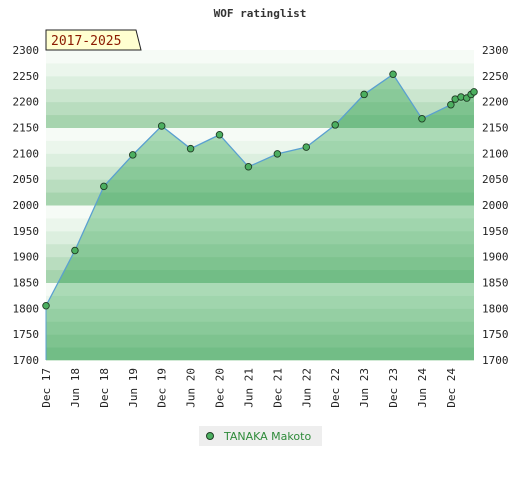  Describe the element at coordinates (26, 360) in the screenshot. I see `y-tick-label-left: 1700` at that location.